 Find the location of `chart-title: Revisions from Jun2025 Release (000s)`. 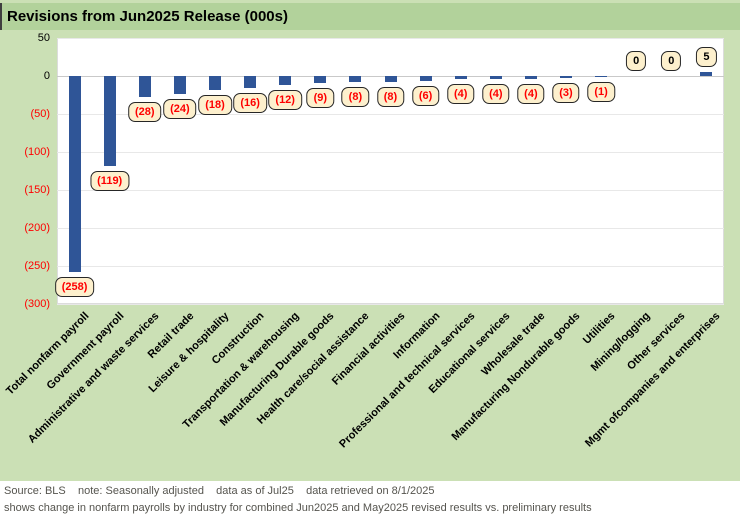

chart-title: Revisions from Jun2025 Release (000s) is located at coordinates (370, 16).